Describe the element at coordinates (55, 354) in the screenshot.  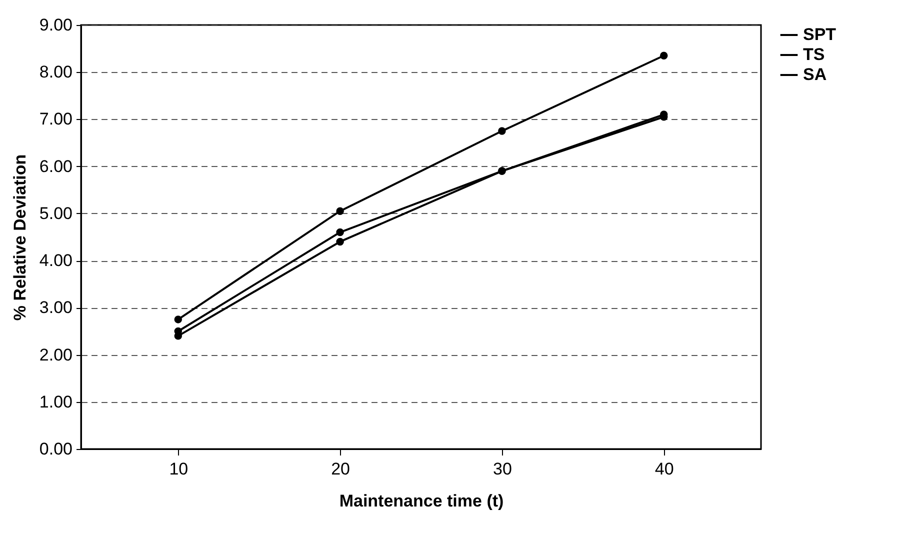
I see `y-tick-label: 2.00` at that location.